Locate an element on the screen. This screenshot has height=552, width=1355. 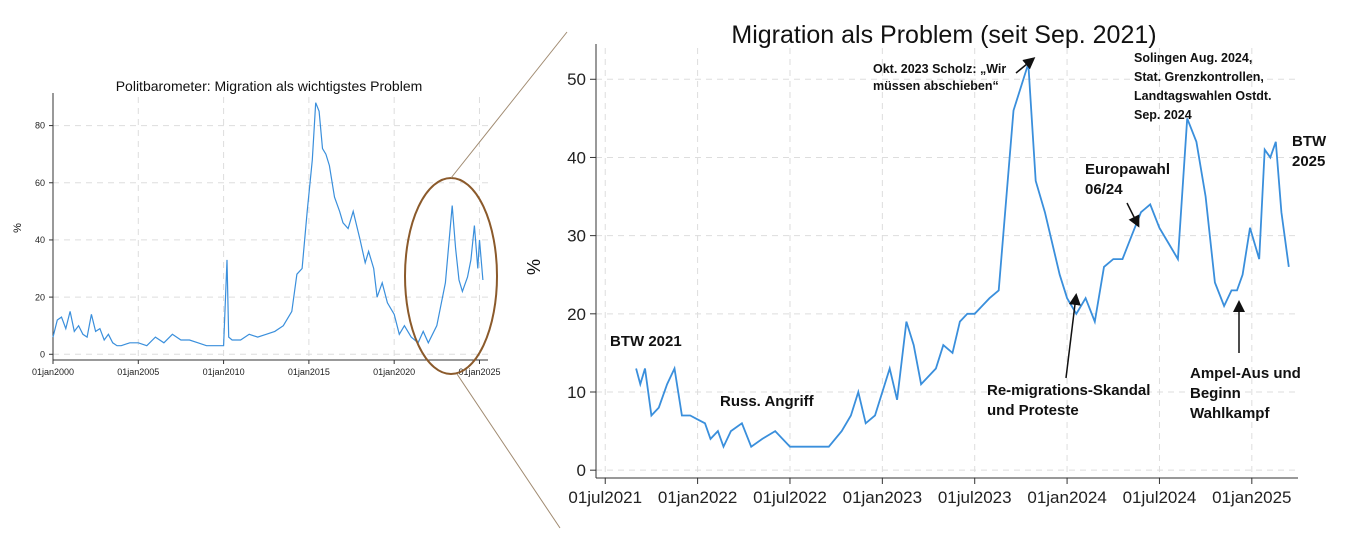
annotation-2-line-0: Okt. 2023 Scholz: „Wir is located at coordinates (939, 69).